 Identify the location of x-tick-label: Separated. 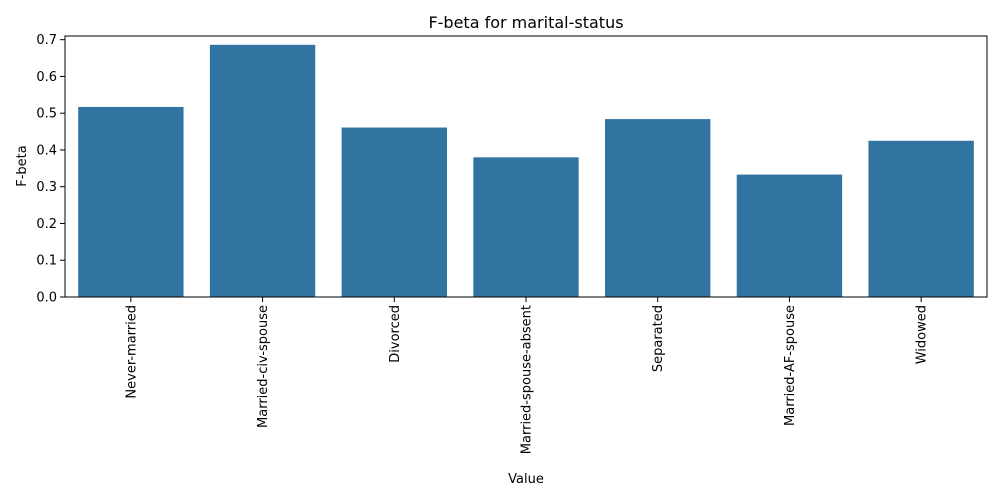
(658, 338).